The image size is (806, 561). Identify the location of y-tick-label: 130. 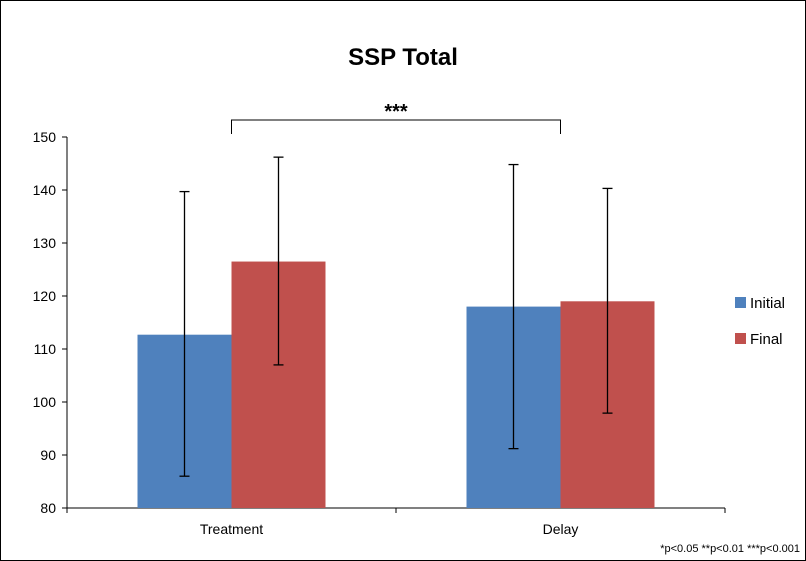
(45, 243).